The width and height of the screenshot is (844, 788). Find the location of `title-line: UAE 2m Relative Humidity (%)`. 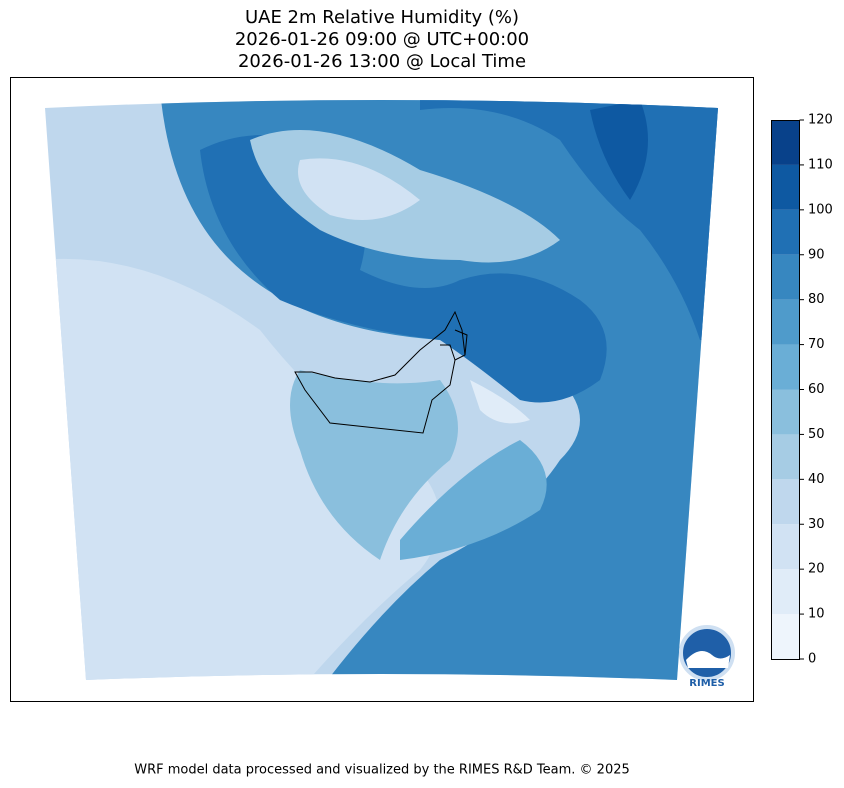

title-line: UAE 2m Relative Humidity (%) is located at coordinates (382, 17).